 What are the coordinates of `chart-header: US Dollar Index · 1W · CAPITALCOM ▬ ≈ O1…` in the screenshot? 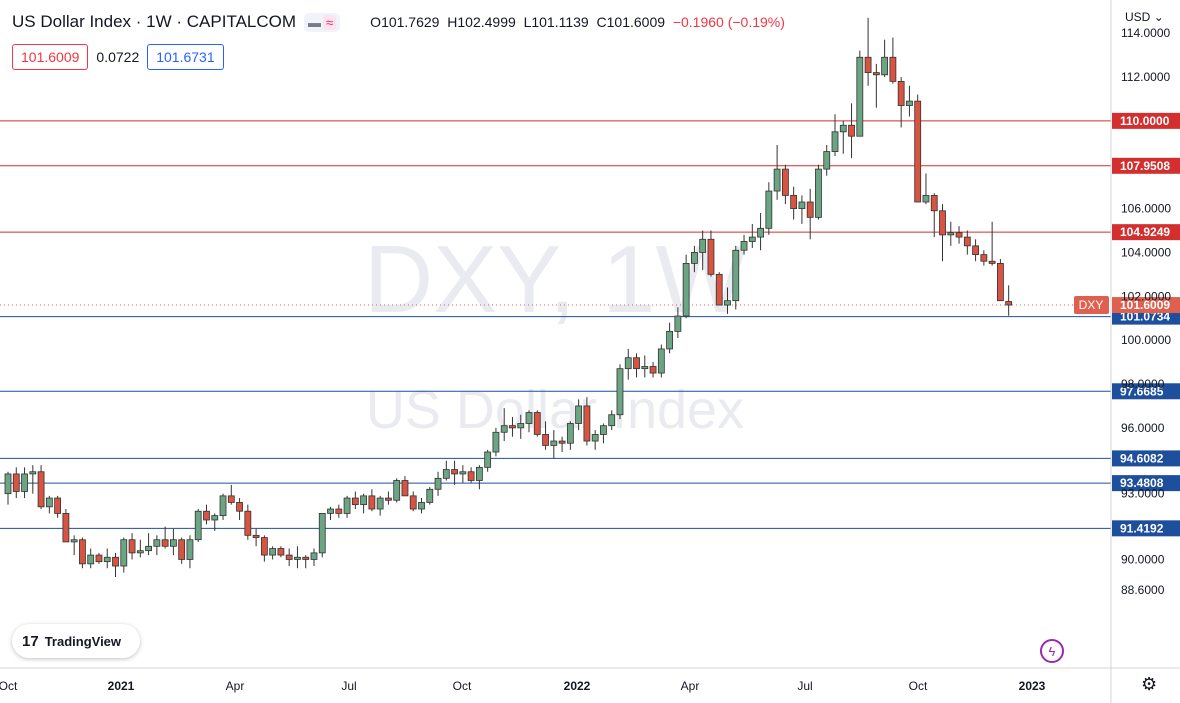 It's located at (398, 22).